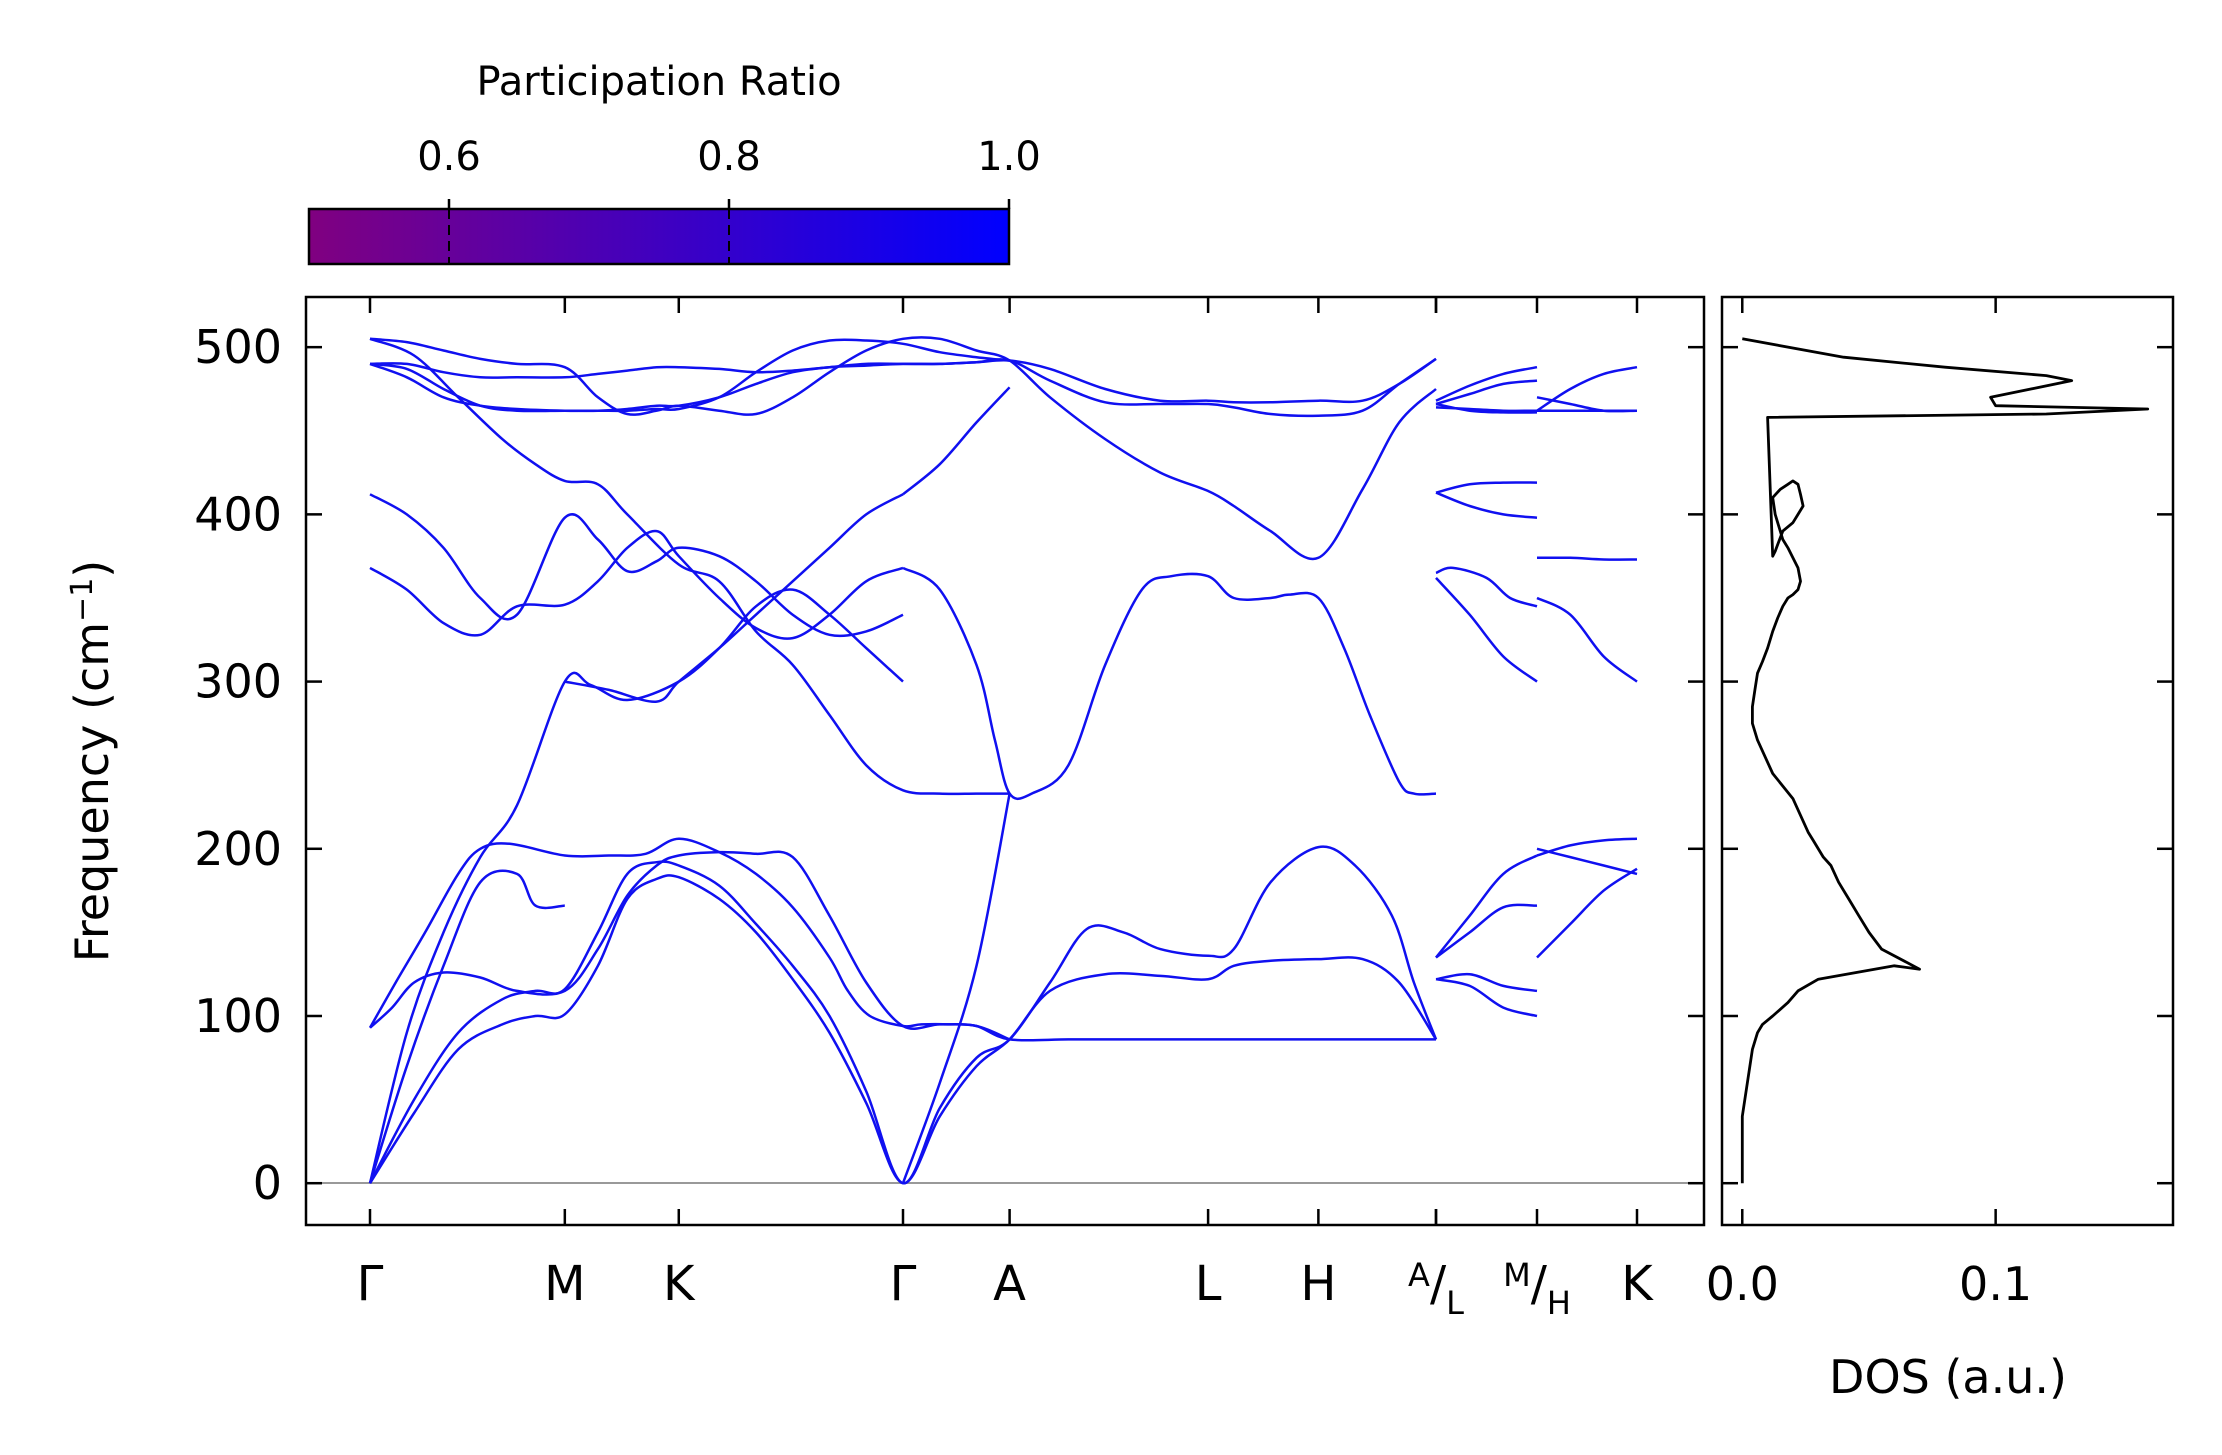 The image size is (2222, 1455). What do you see at coordinates (1318, 1284) in the screenshot?
I see `high-symmetry-label: H` at bounding box center [1318, 1284].